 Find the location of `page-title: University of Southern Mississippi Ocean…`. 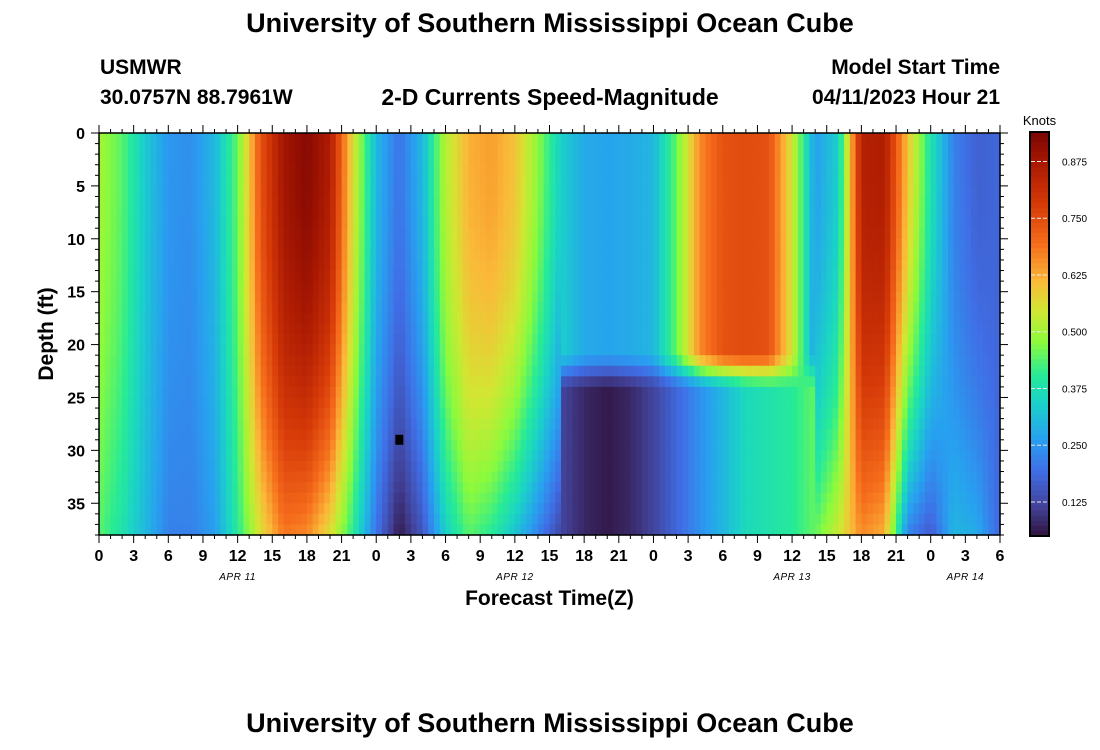

page-title: University of Southern Mississippi Ocean… is located at coordinates (550, 23).